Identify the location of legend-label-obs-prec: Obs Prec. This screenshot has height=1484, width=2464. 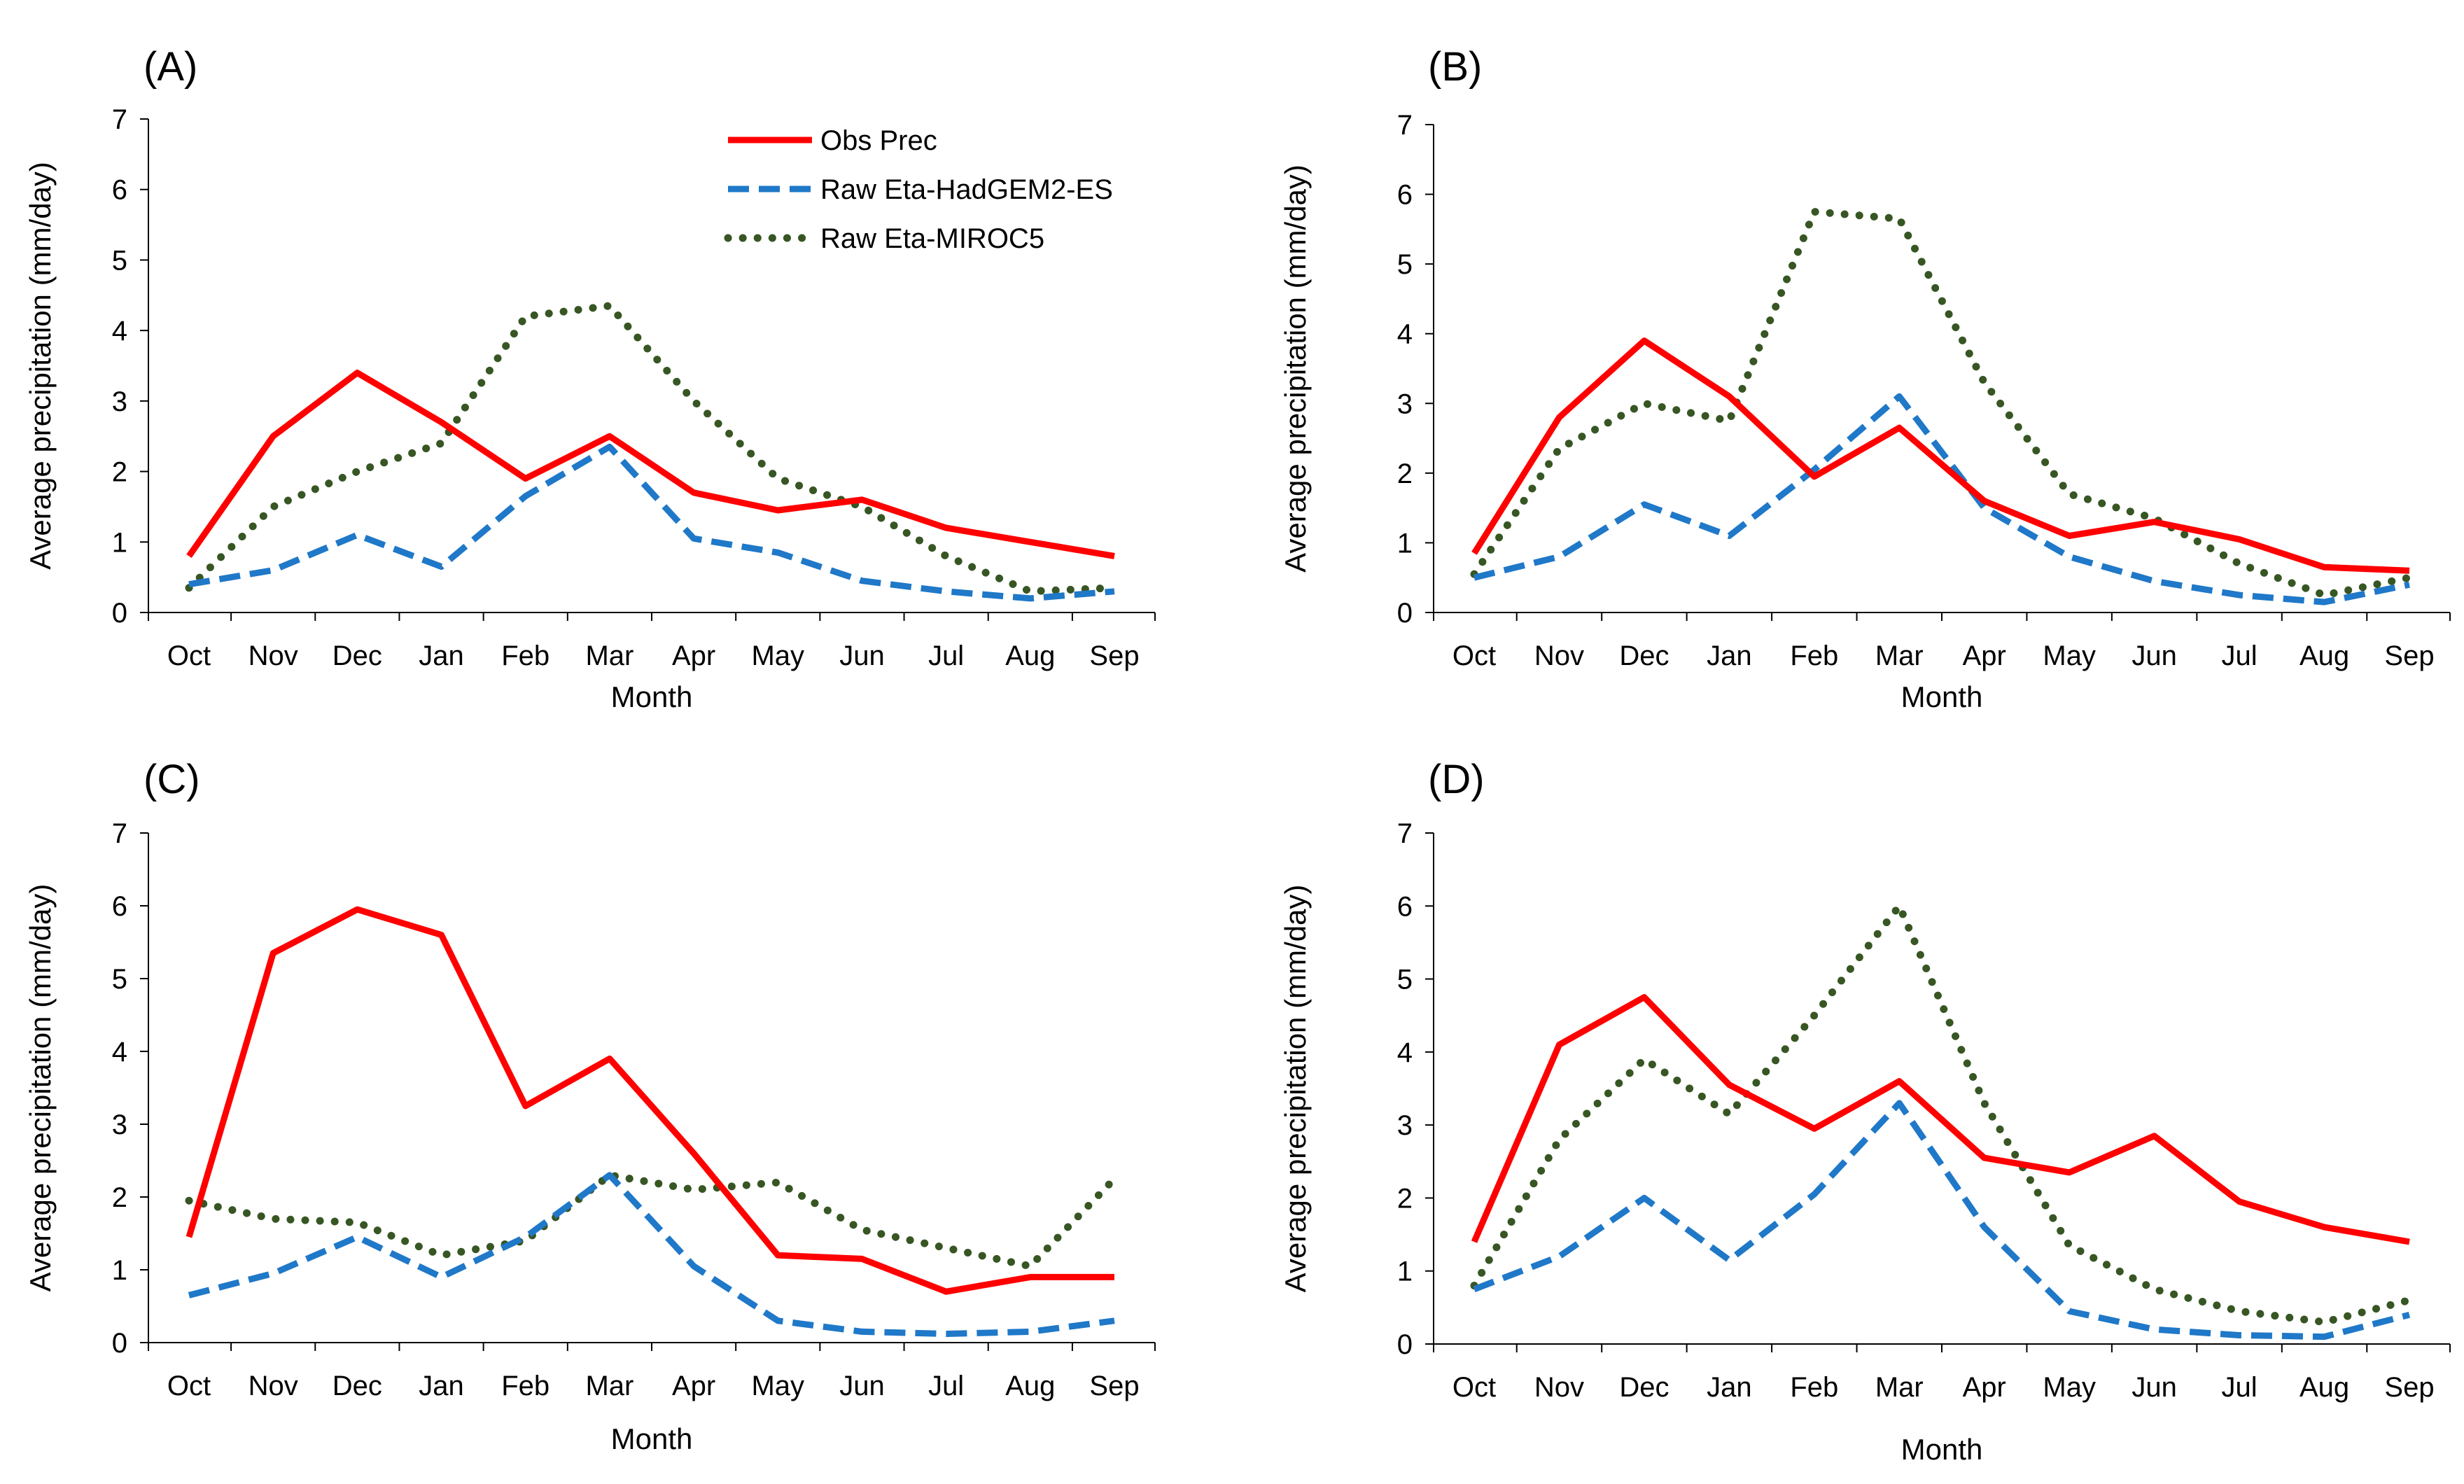
(878, 140).